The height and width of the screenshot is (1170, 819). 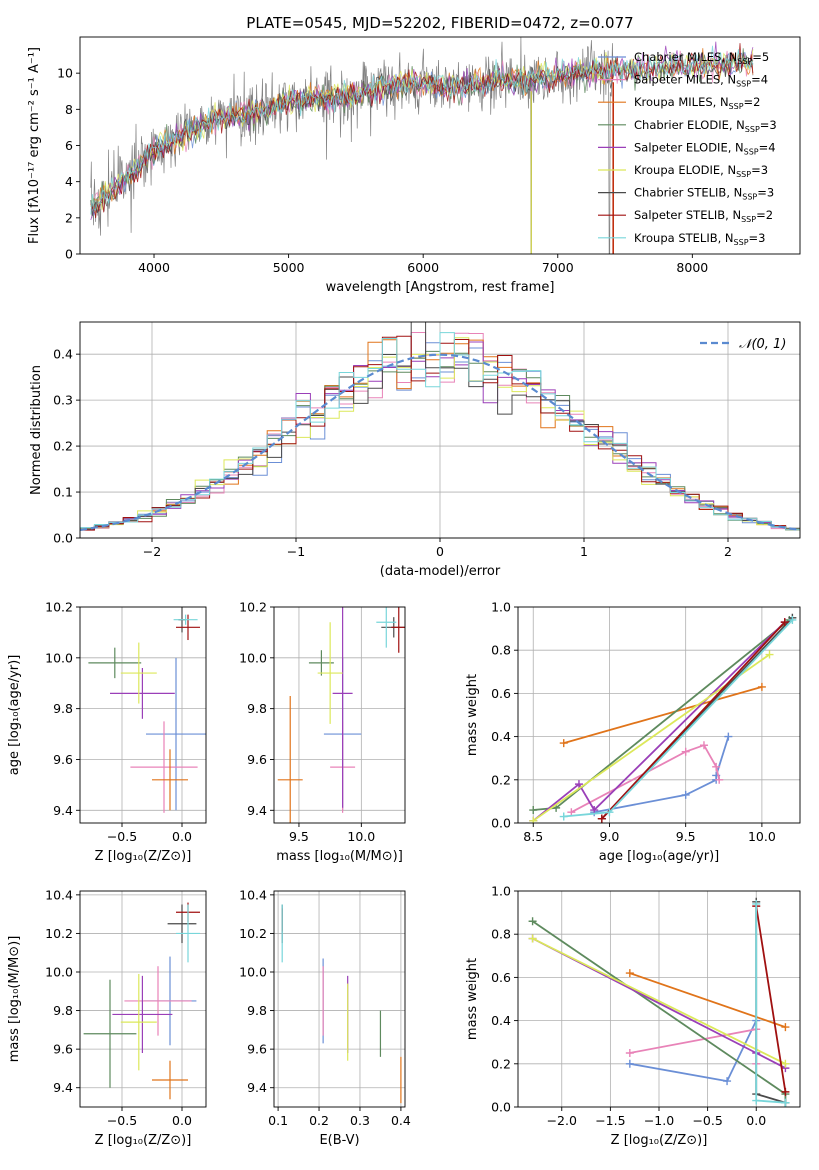 I want to click on legend-label-kroupa-miles: Kroupa MILES, NSSP=2, so click(x=697, y=103).